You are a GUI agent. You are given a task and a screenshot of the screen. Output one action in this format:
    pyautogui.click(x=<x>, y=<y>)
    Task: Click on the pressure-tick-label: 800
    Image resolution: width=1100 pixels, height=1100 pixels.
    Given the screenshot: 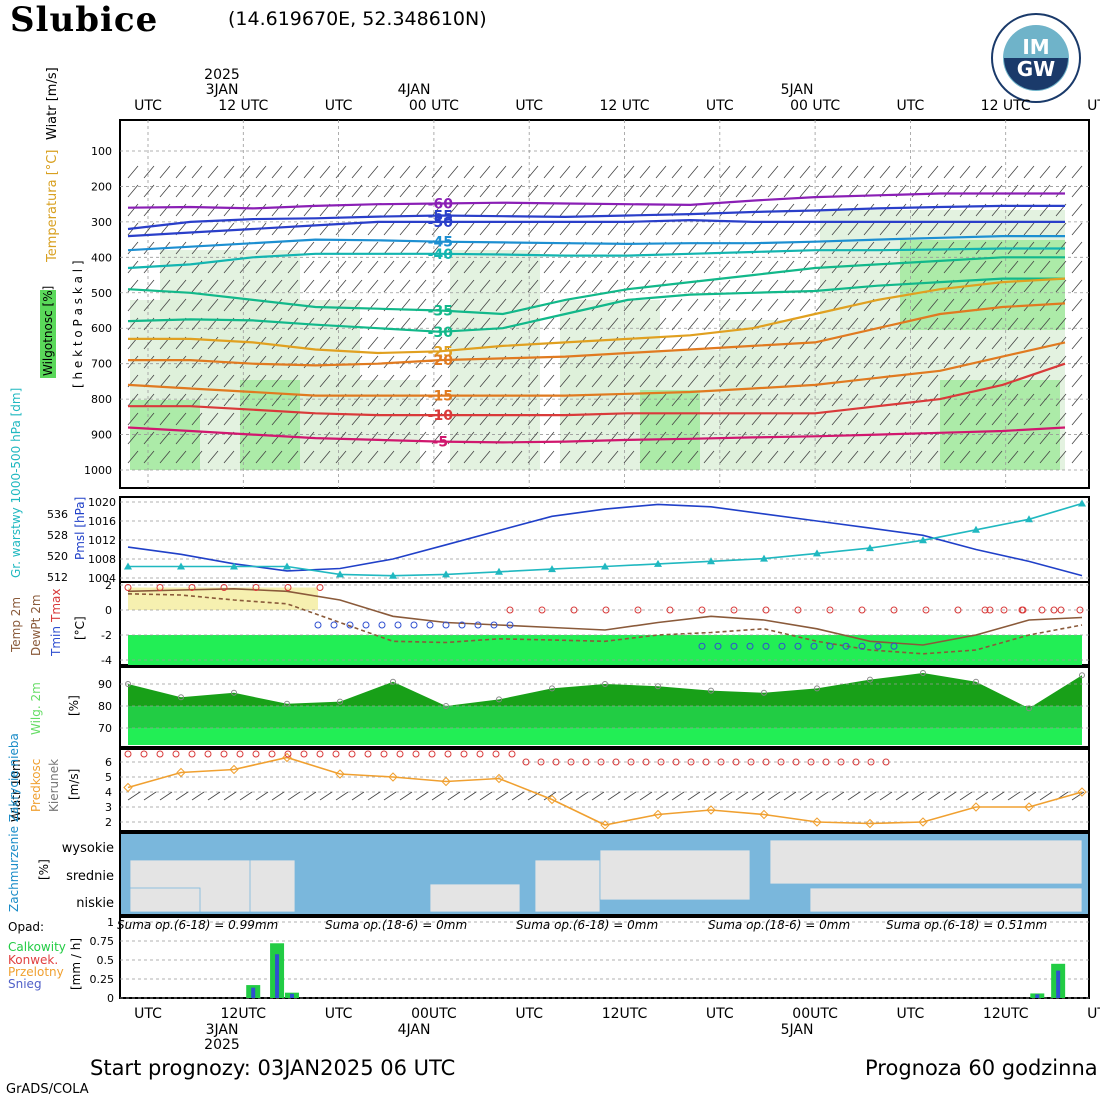 What is the action you would take?
    pyautogui.click(x=101, y=399)
    